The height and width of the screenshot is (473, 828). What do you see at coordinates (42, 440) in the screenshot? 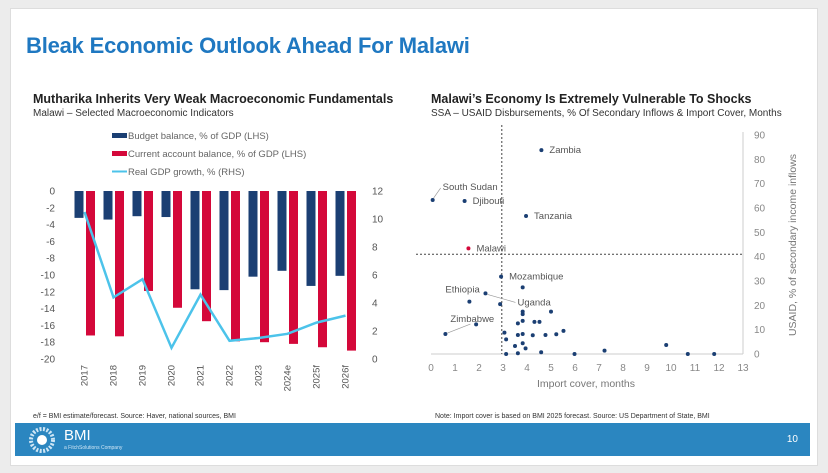
I see `bmi-logo-icon` at bounding box center [42, 440].